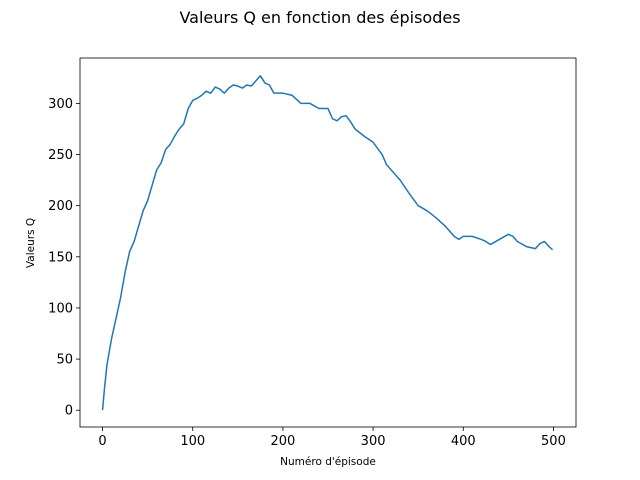 The width and height of the screenshot is (640, 480). What do you see at coordinates (373, 441) in the screenshot?
I see `x-tick-label: 300` at bounding box center [373, 441].